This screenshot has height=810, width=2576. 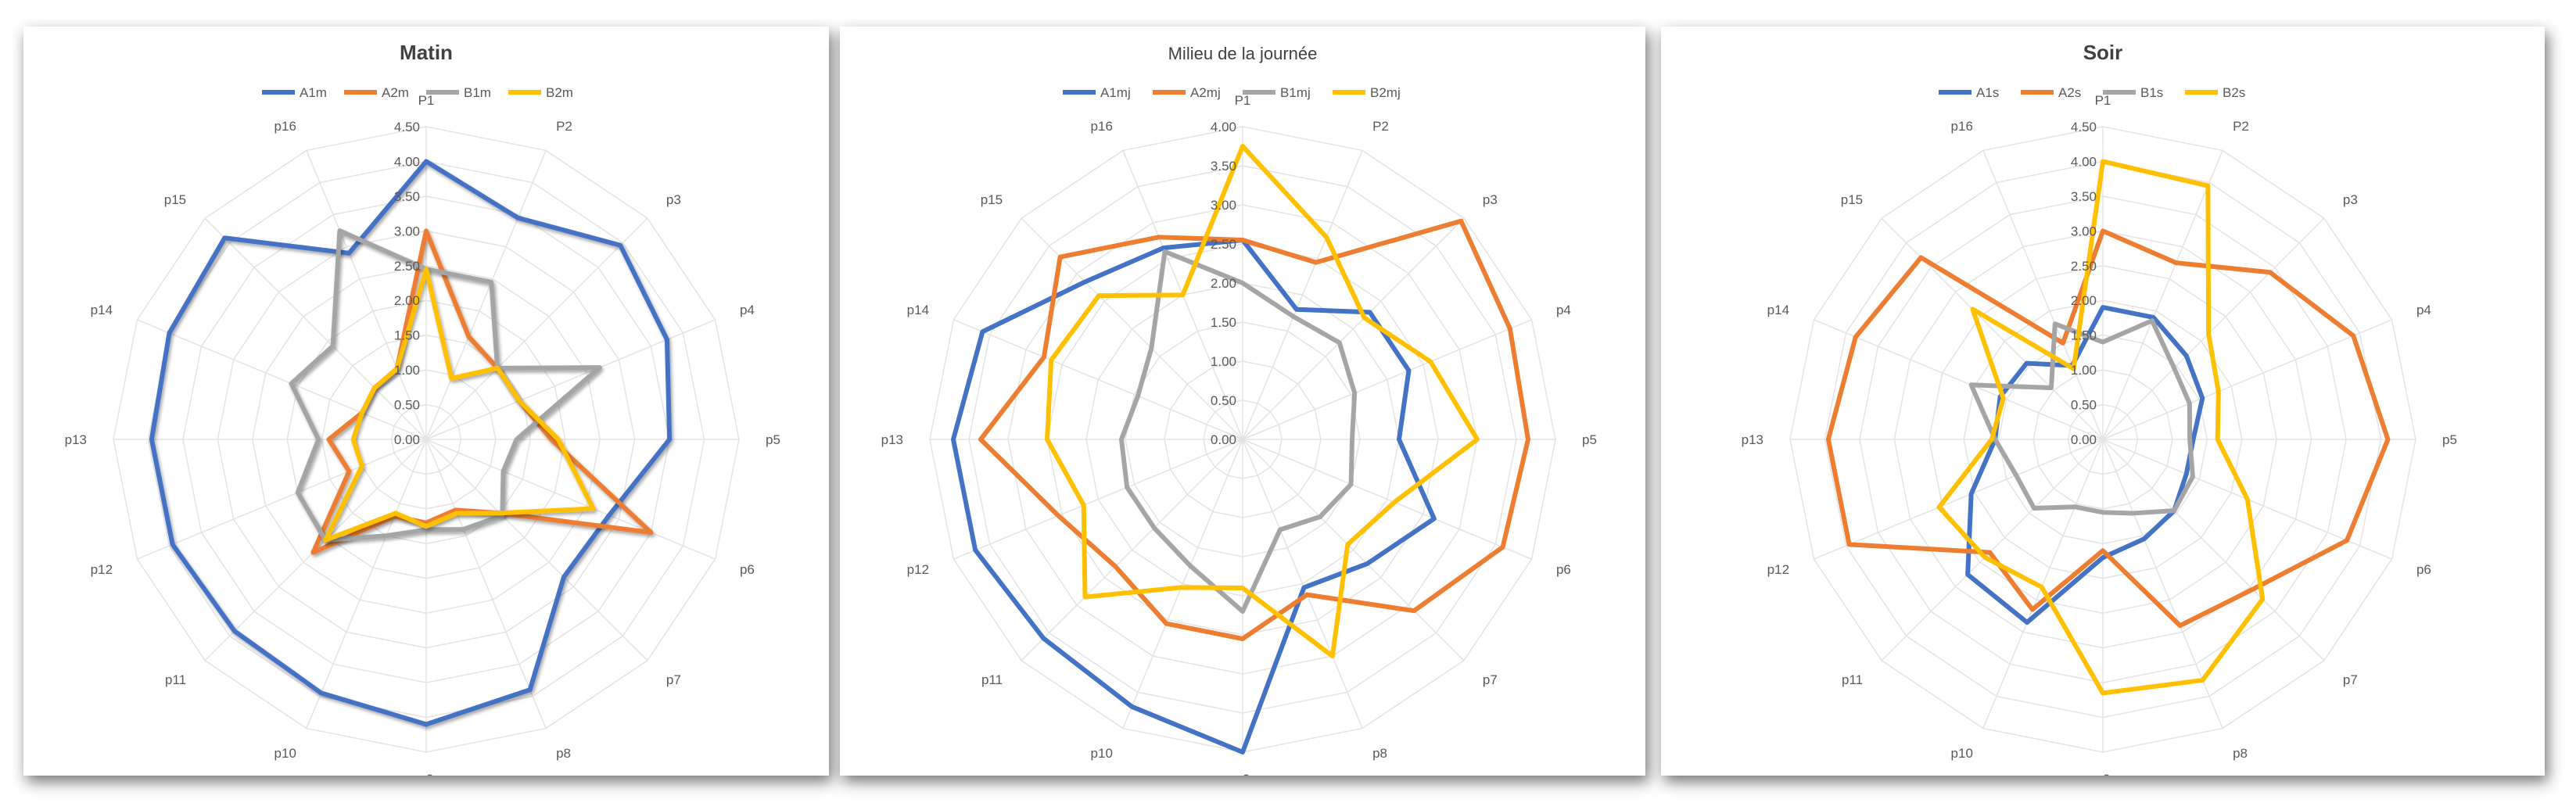 What do you see at coordinates (2234, 92) in the screenshot?
I see `legend-label-b2s: B2s` at bounding box center [2234, 92].